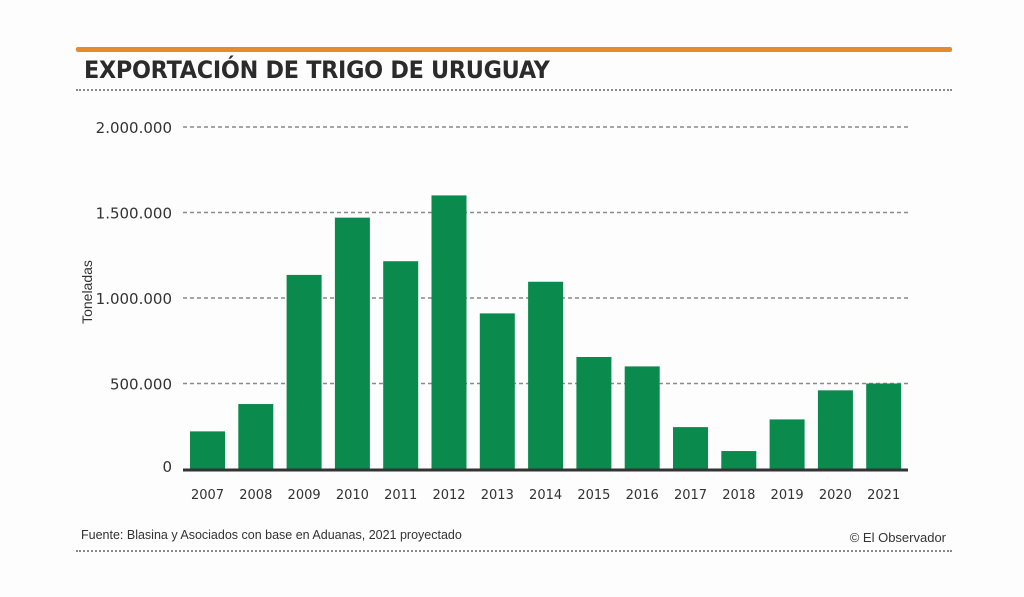  Describe the element at coordinates (835, 429) in the screenshot. I see `bar-2020` at that location.